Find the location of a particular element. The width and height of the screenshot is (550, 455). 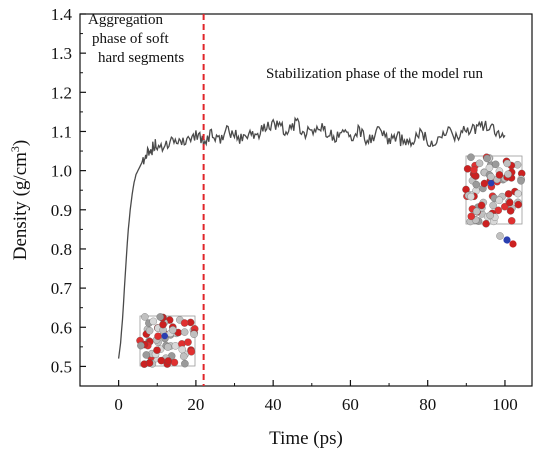

molecular-model-final is located at coordinates (494, 200).